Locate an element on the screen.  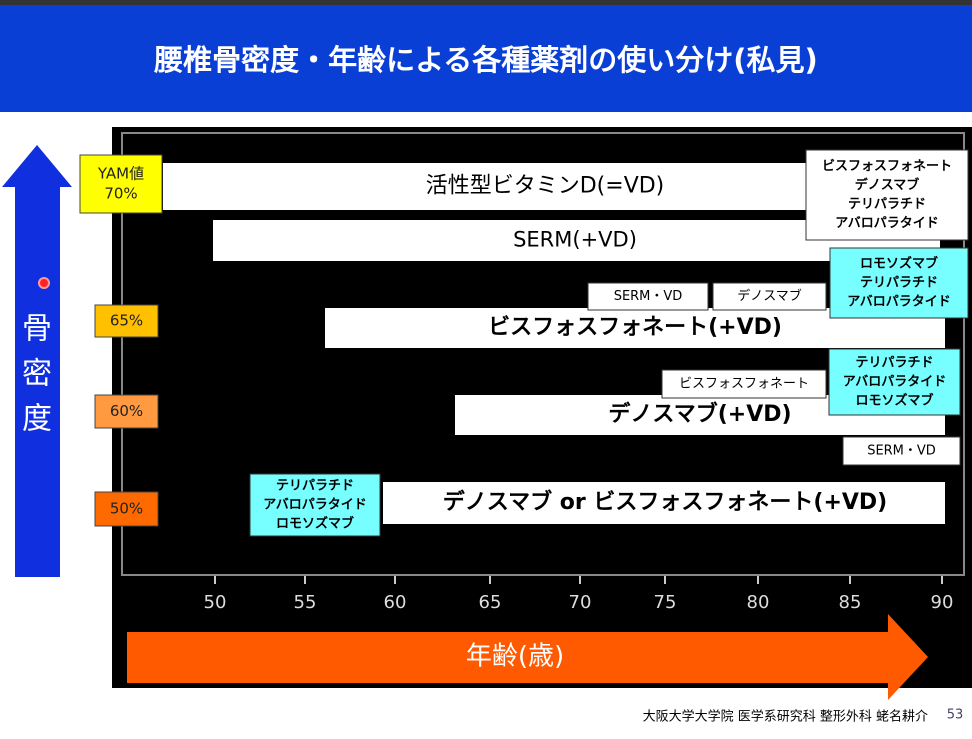
title-band is located at coordinates (486, 58).